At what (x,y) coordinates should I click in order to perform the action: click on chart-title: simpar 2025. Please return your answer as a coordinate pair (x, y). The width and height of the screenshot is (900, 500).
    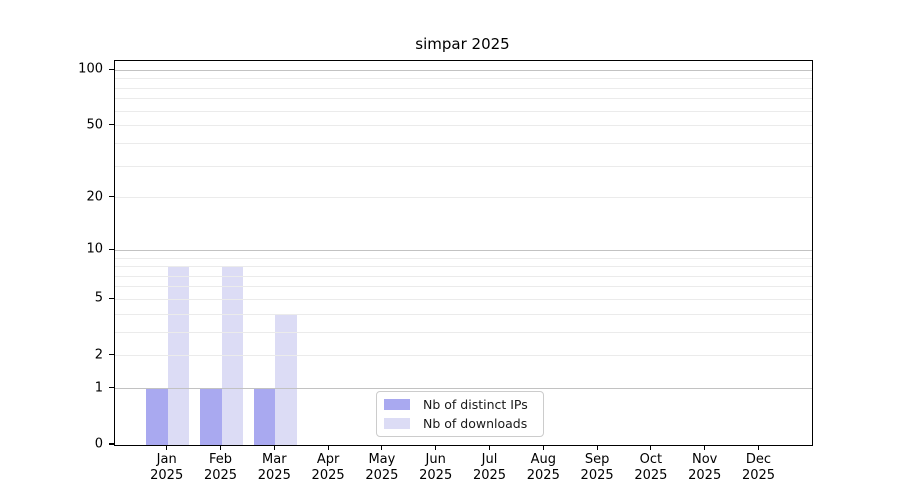
    Looking at the image, I should click on (462, 44).